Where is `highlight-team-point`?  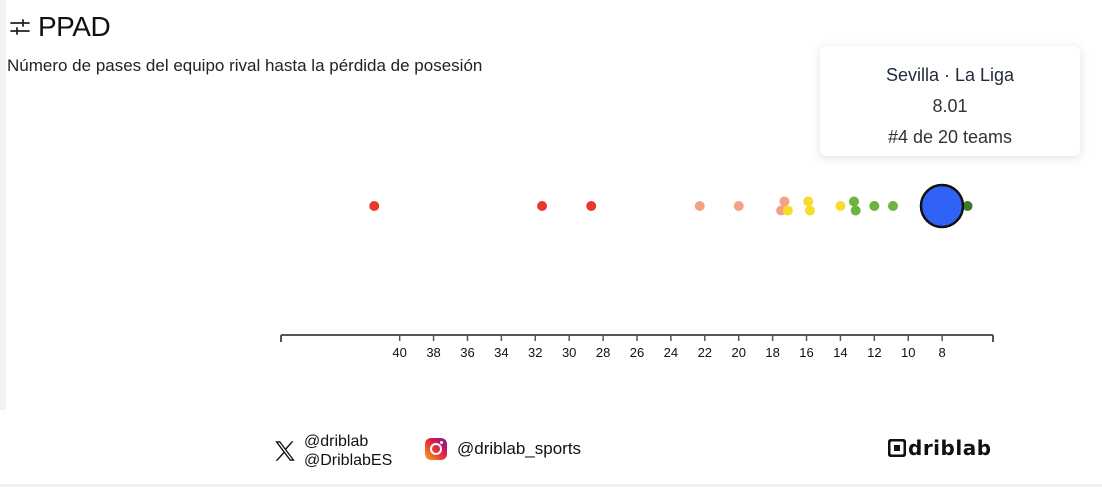
highlight-team-point is located at coordinates (942, 206).